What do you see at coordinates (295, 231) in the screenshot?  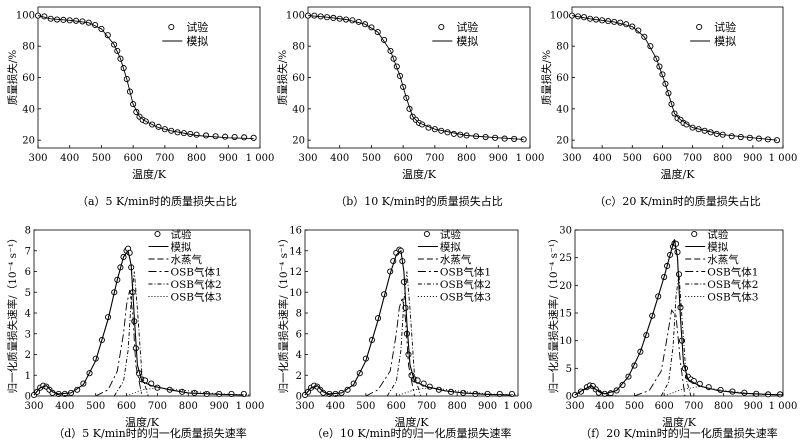 I see `y-tick-label: 16` at bounding box center [295, 231].